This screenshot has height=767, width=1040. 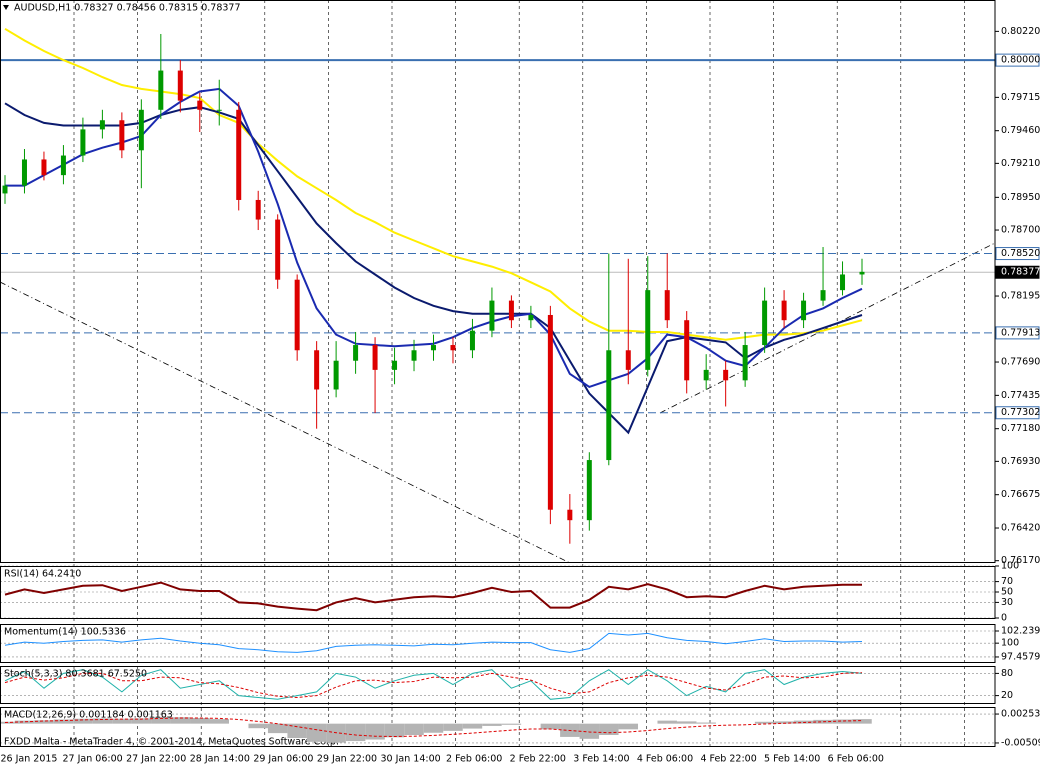 I want to click on price-label: 0.78520, so click(x=1020, y=253).